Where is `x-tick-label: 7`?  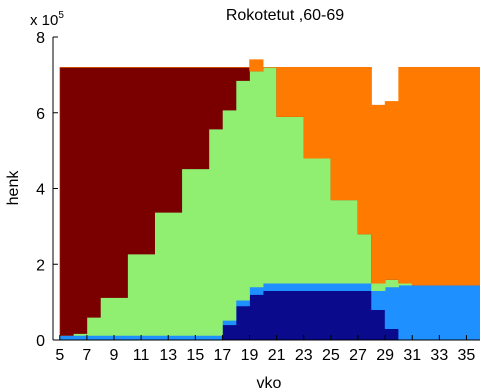
x-tick-label: 7 is located at coordinates (86, 355).